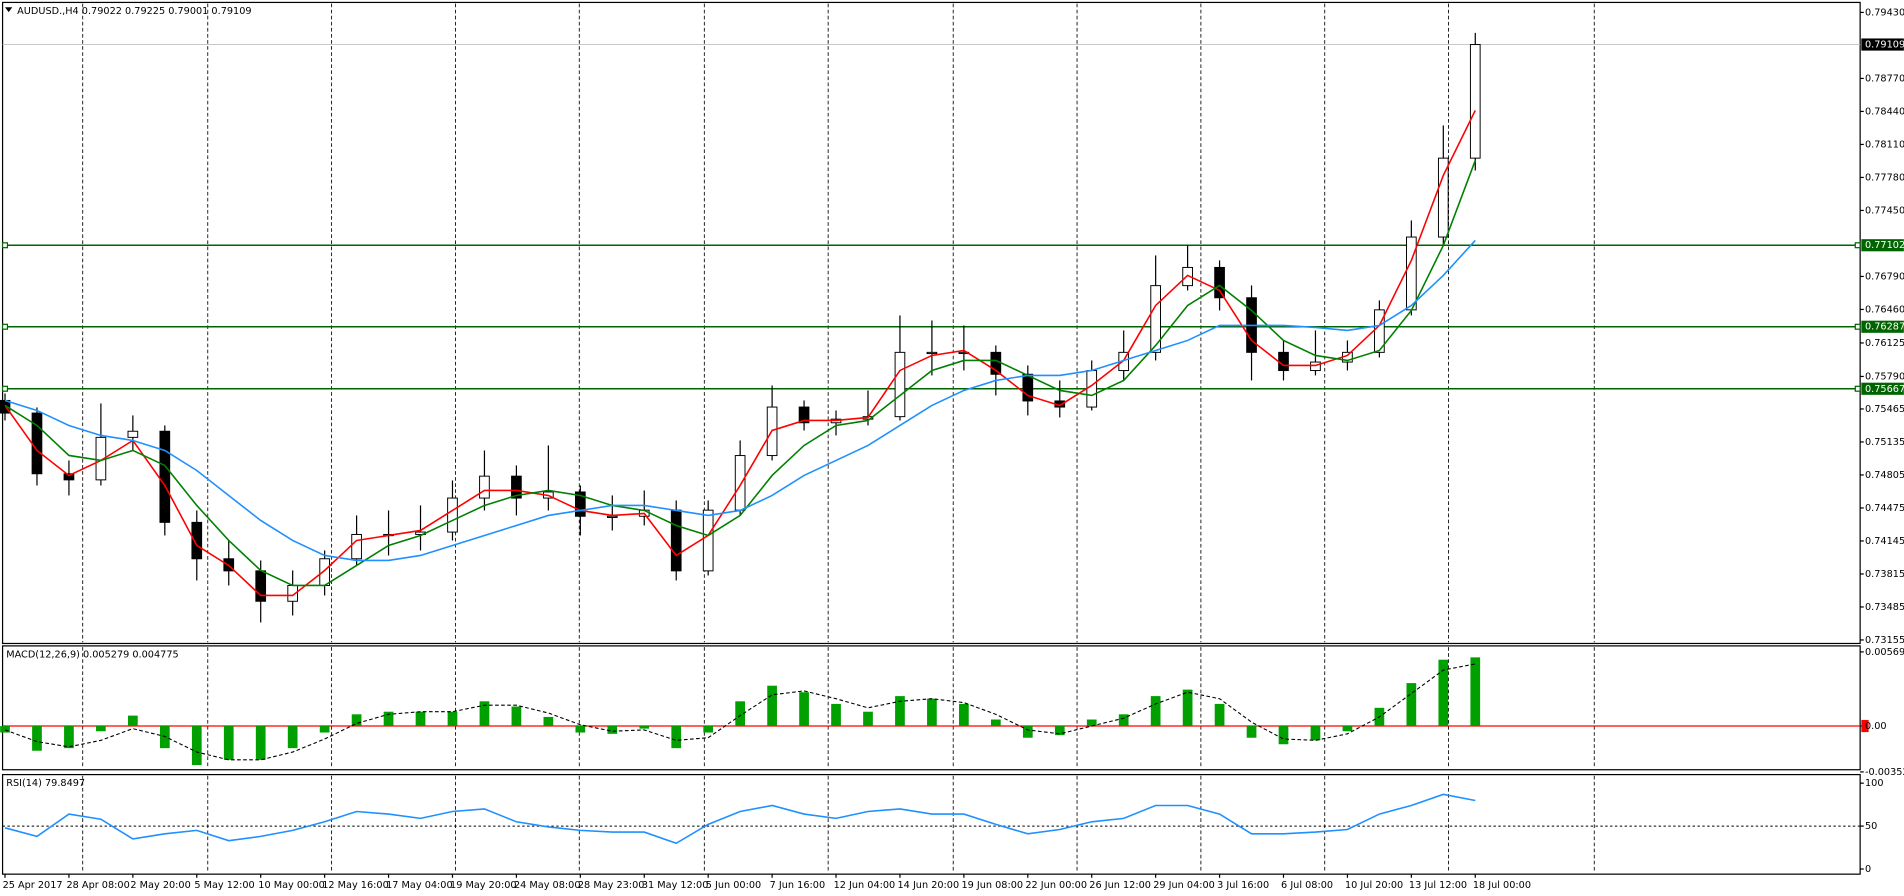  Describe the element at coordinates (33, 885) in the screenshot. I see `x-tick-label: 25 Apr 2017` at that location.